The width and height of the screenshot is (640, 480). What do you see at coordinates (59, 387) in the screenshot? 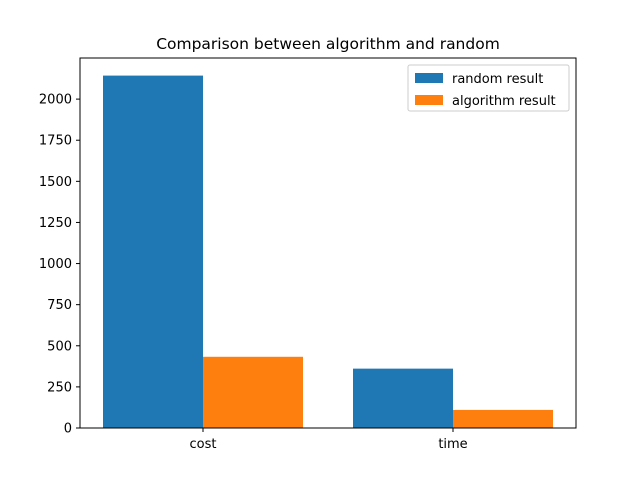
I see `y-tick-label: 250` at bounding box center [59, 387].